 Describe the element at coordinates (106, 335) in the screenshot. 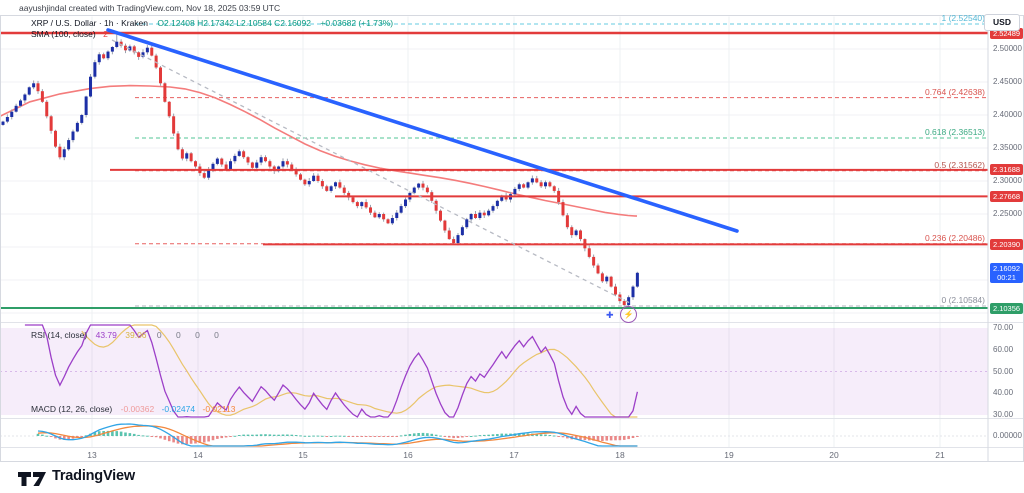

I see `rsi-value: 43.79` at that location.